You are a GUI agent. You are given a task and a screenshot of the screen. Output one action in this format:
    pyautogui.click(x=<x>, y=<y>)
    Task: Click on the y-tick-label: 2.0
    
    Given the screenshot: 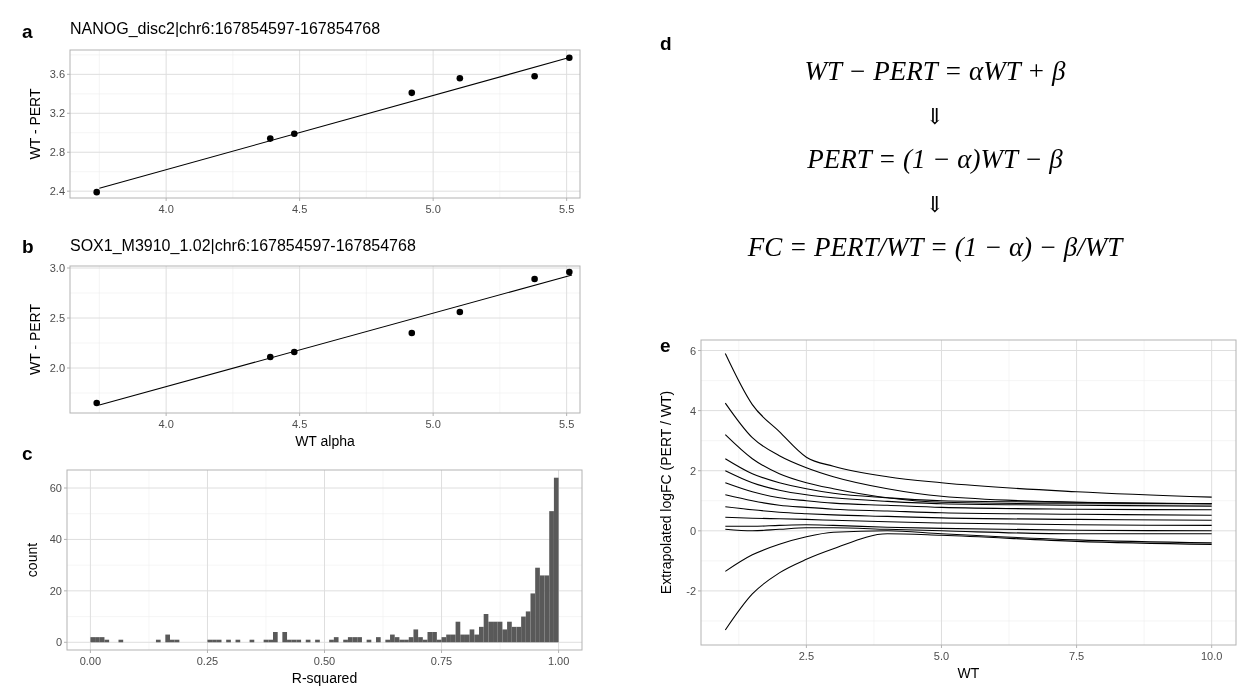 What is the action you would take?
    pyautogui.click(x=57, y=368)
    